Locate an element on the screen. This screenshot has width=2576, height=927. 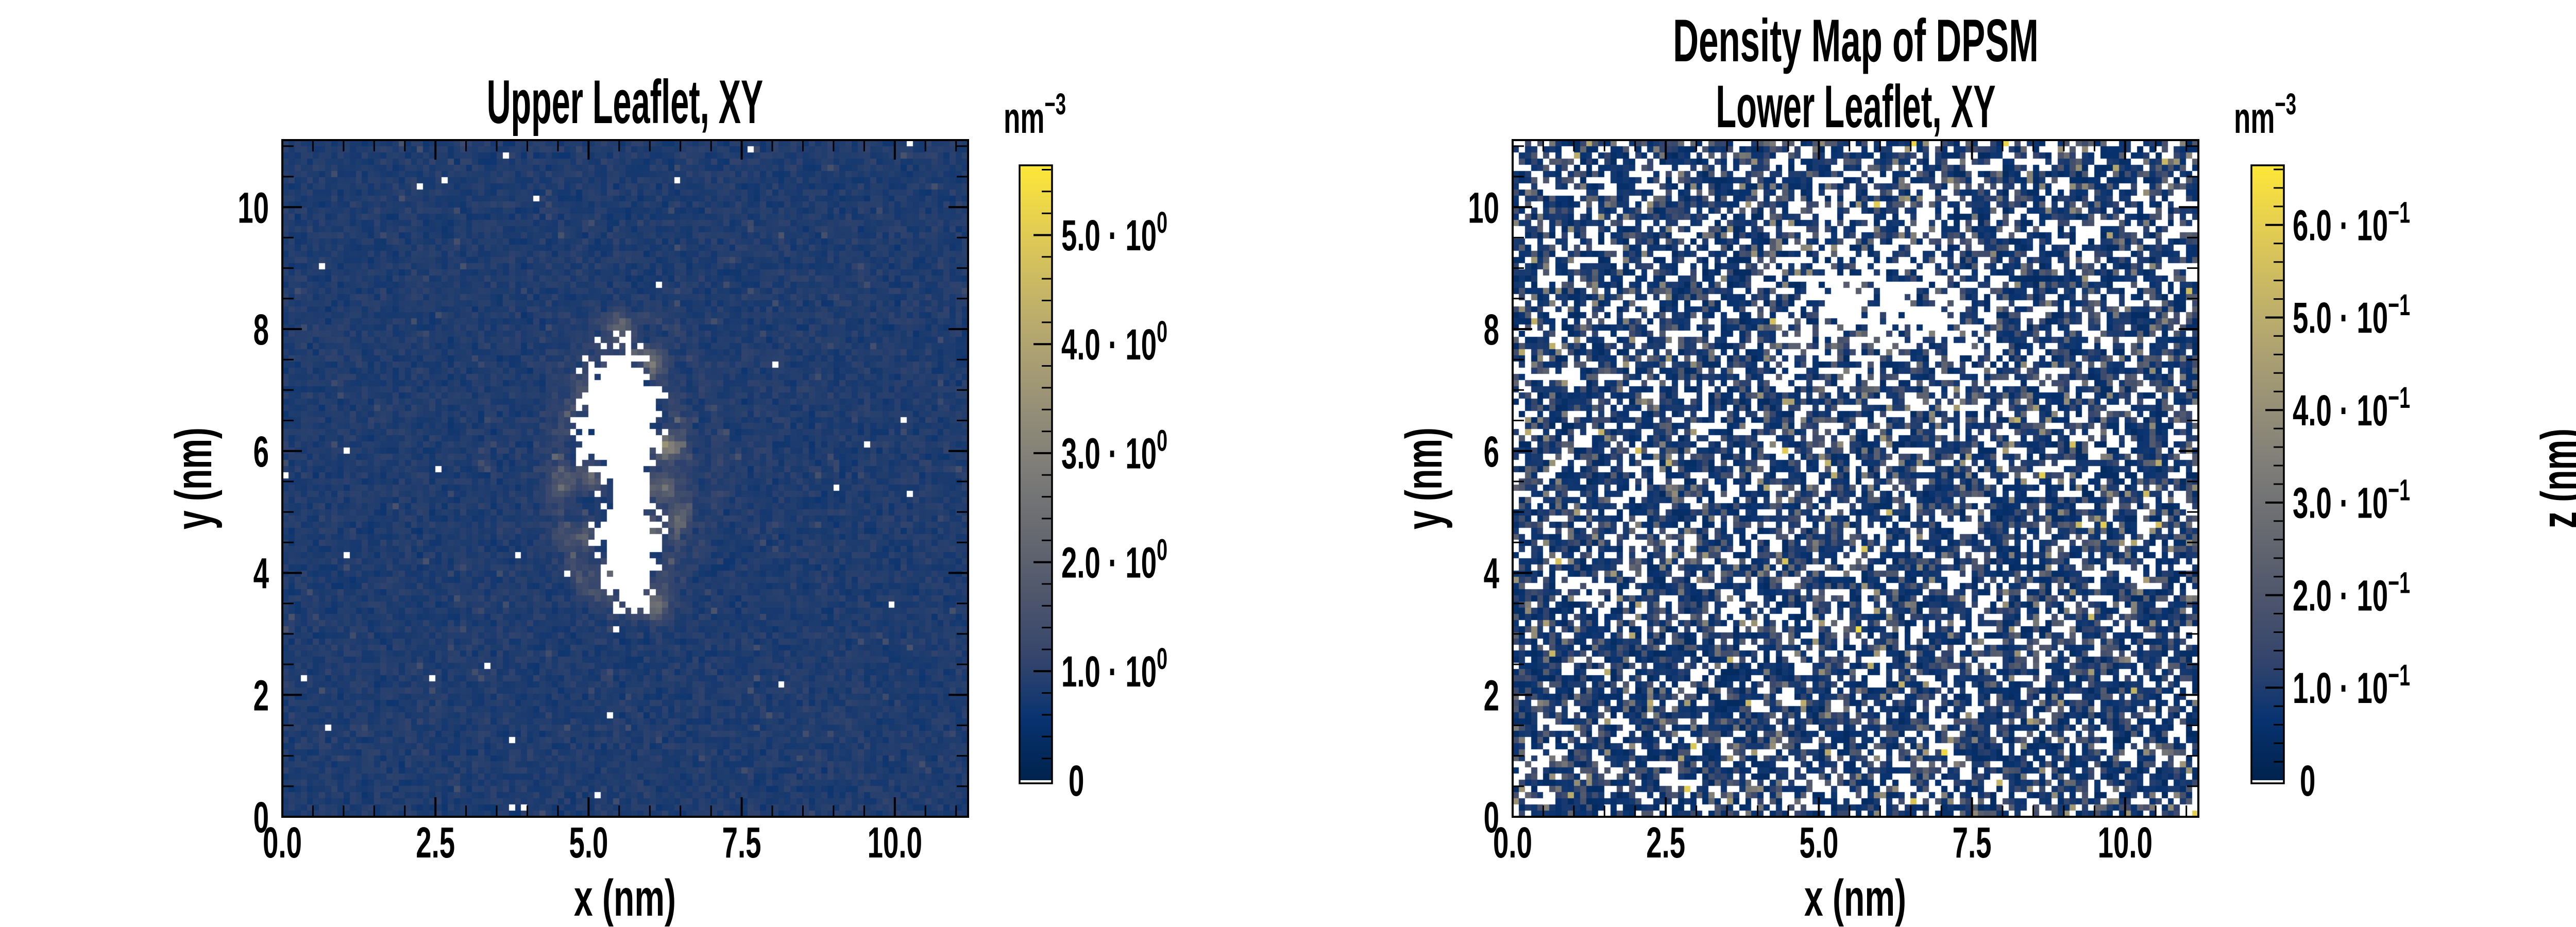
svg-text: z (nm) is located at coordinates (2553, 478).